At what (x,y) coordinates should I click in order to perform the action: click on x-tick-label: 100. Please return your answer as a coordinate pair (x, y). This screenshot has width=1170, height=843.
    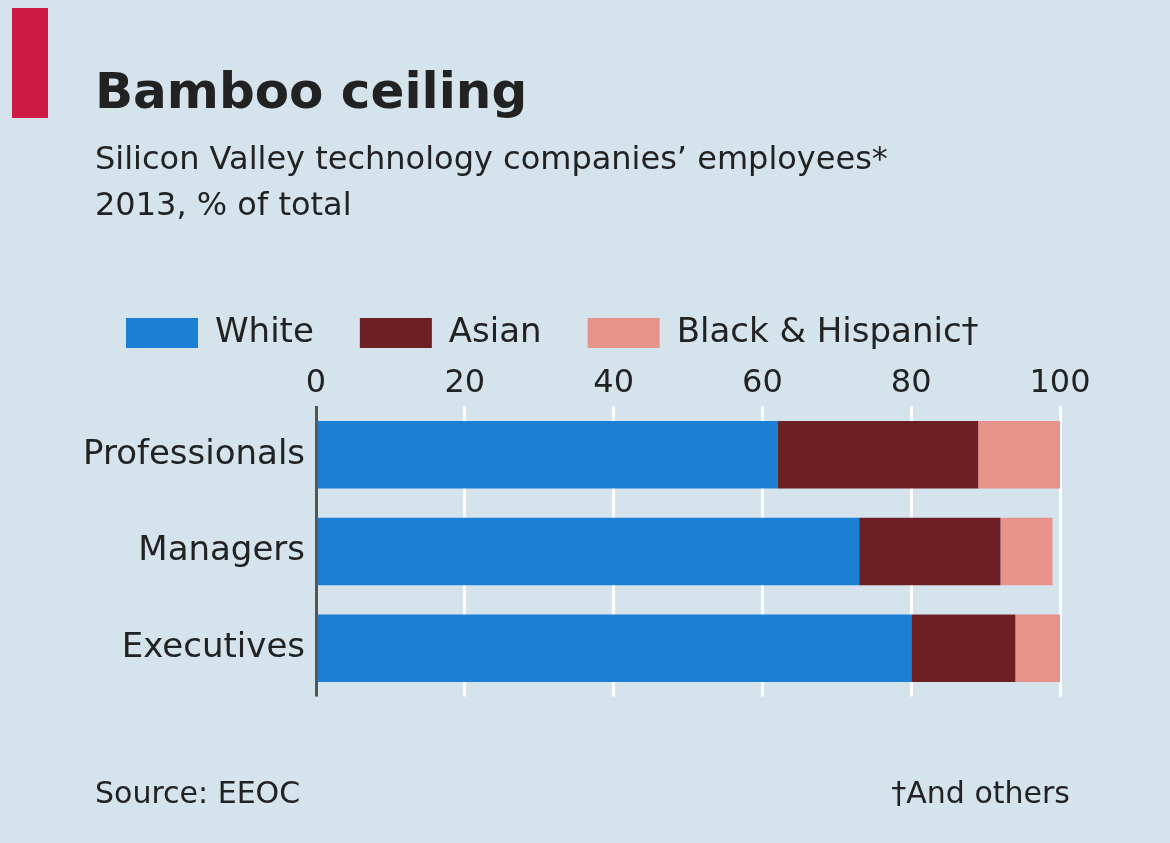
    Looking at the image, I should click on (1060, 380).